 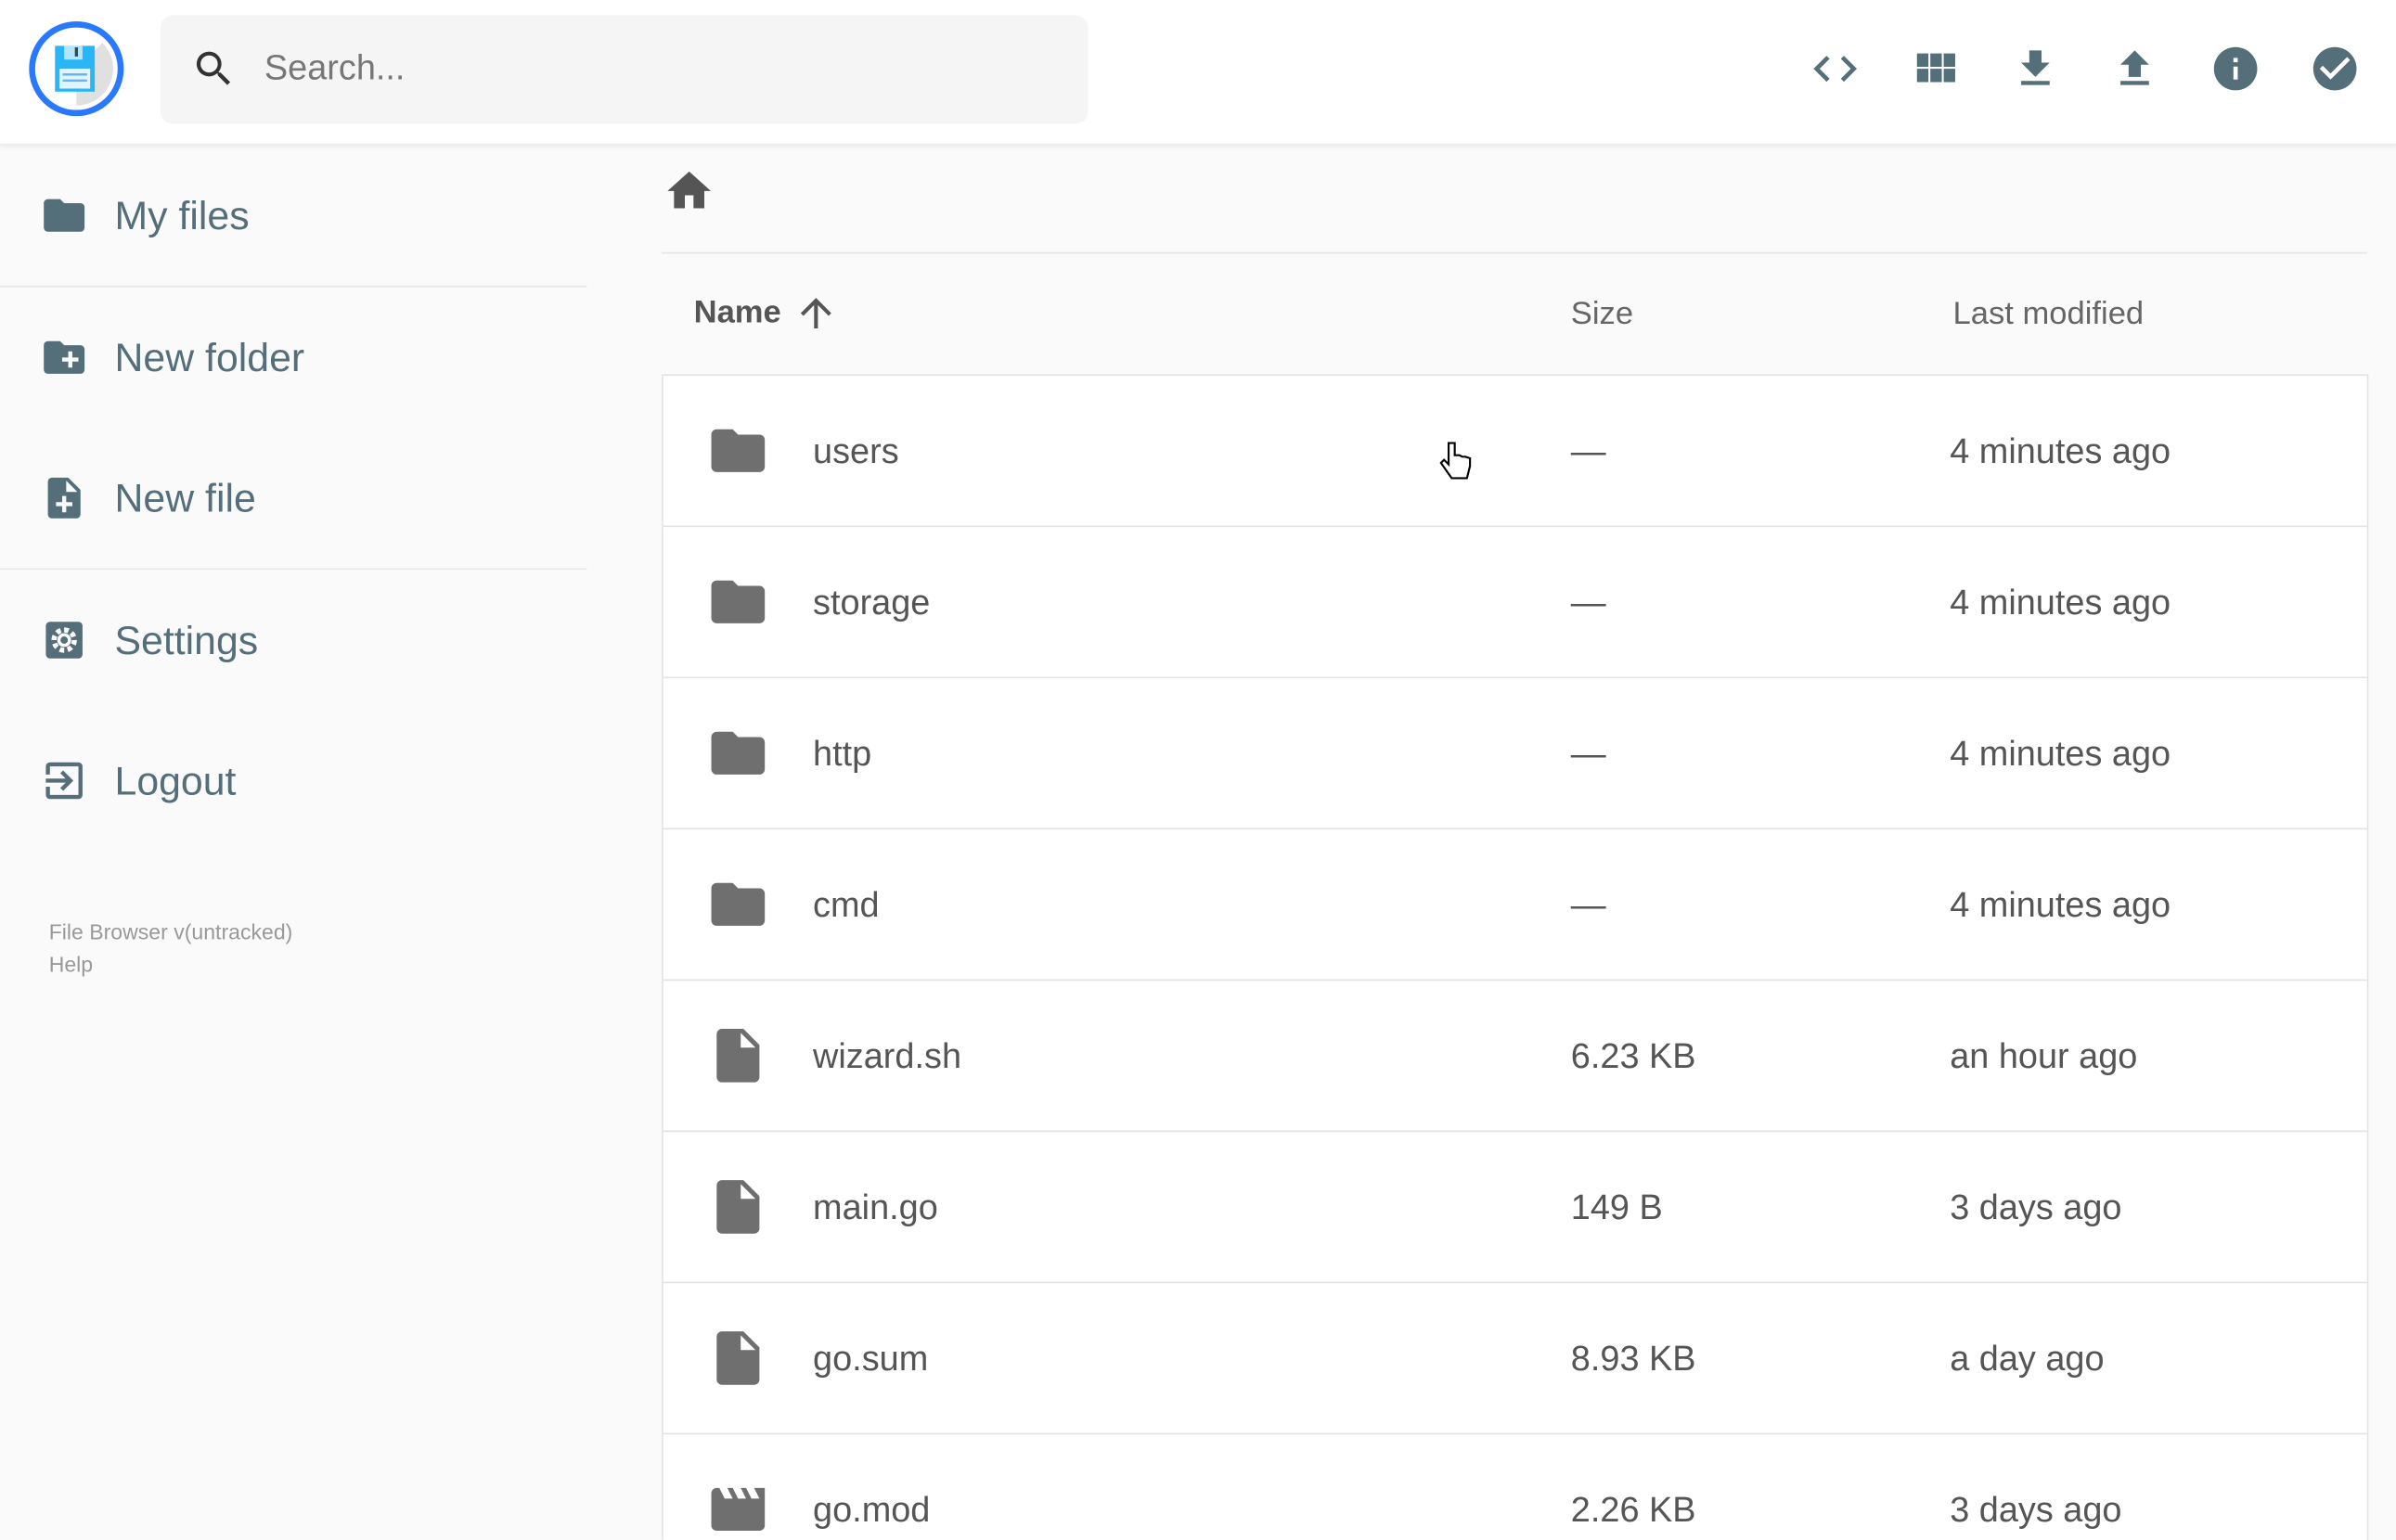 I want to click on search-icon, so click(x=213, y=68).